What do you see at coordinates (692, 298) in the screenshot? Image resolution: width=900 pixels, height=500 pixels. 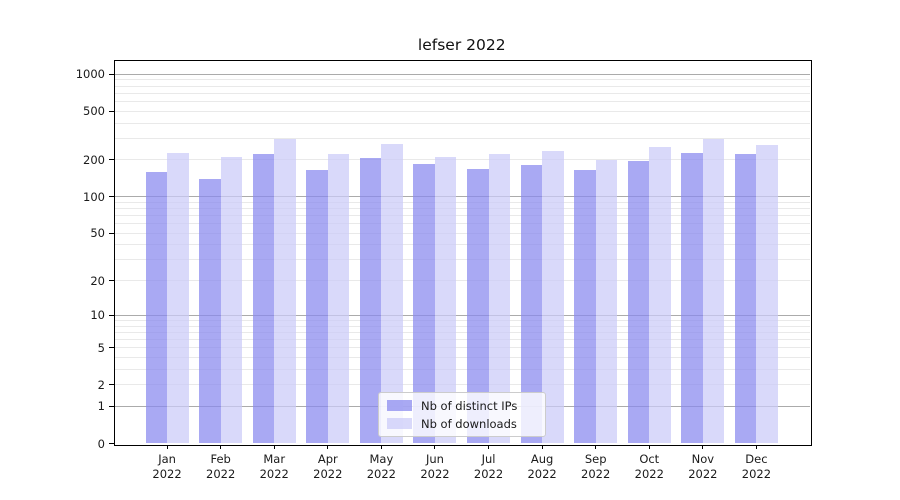 I see `bar-distinct-ips-nov` at bounding box center [692, 298].